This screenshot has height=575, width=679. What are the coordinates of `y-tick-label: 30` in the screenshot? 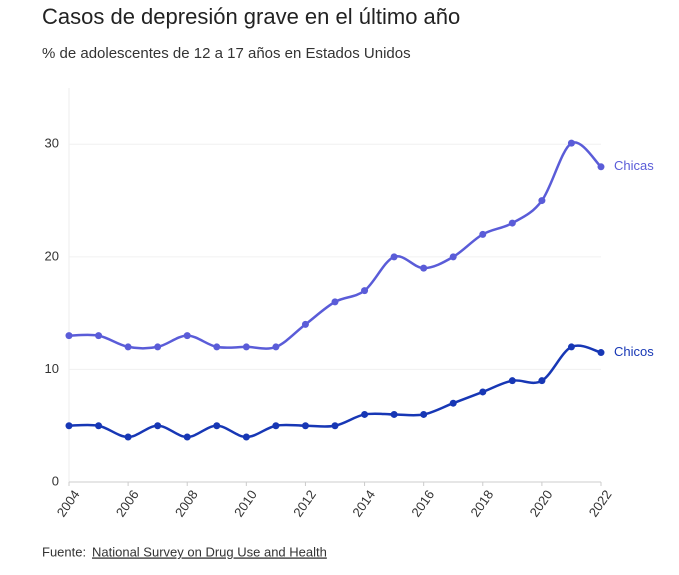 It's located at (52, 143).